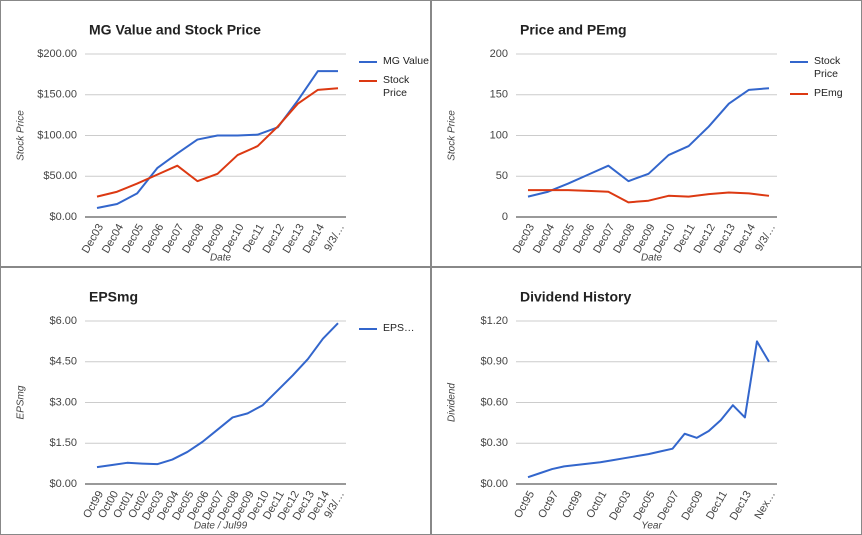 The height and width of the screenshot is (535, 862). Describe the element at coordinates (572, 504) in the screenshot. I see `x-tick-label: Oct99` at that location.